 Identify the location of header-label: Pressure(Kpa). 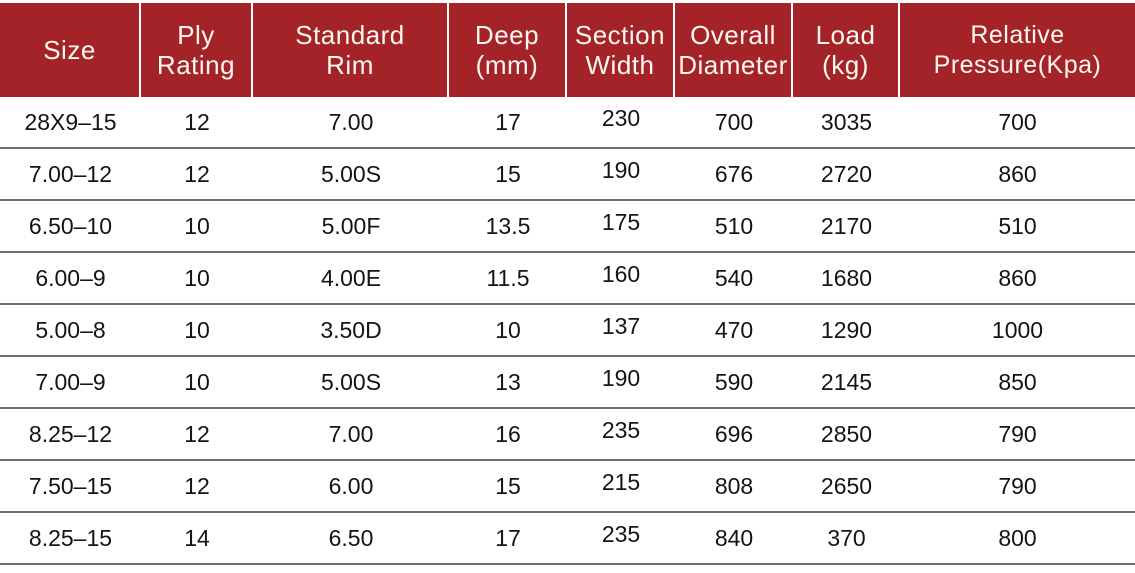
(1017, 65).